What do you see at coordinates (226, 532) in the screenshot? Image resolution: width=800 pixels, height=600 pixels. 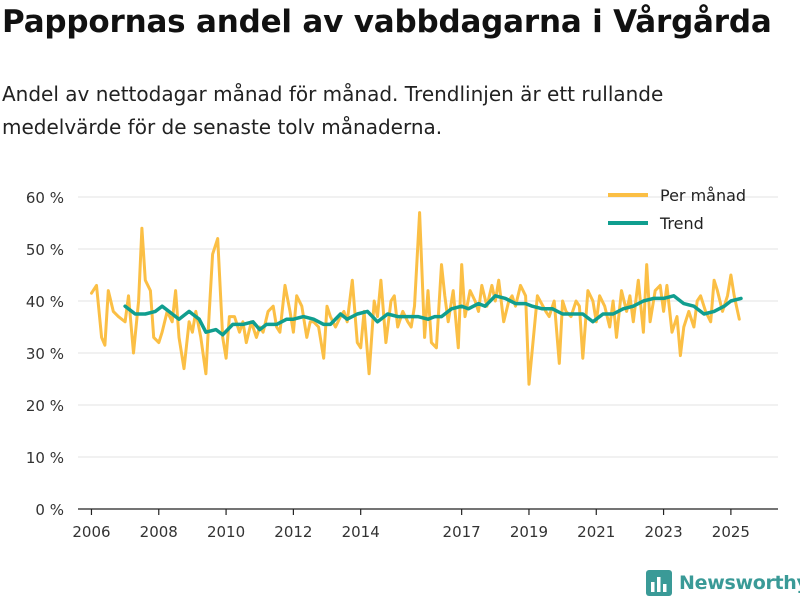 I see `x-tick-label: 2010` at bounding box center [226, 532].